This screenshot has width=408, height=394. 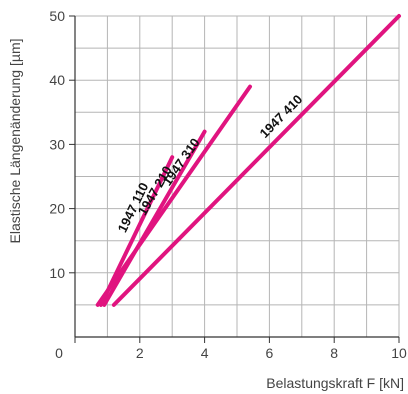 What do you see at coordinates (59, 353) in the screenshot?
I see `x-tick-label: 0` at bounding box center [59, 353].